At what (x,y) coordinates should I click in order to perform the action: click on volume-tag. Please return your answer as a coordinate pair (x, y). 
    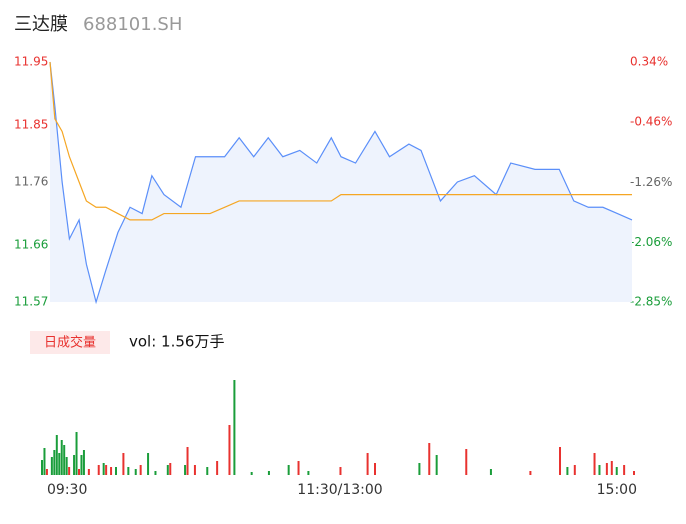
    Looking at the image, I should click on (70, 342).